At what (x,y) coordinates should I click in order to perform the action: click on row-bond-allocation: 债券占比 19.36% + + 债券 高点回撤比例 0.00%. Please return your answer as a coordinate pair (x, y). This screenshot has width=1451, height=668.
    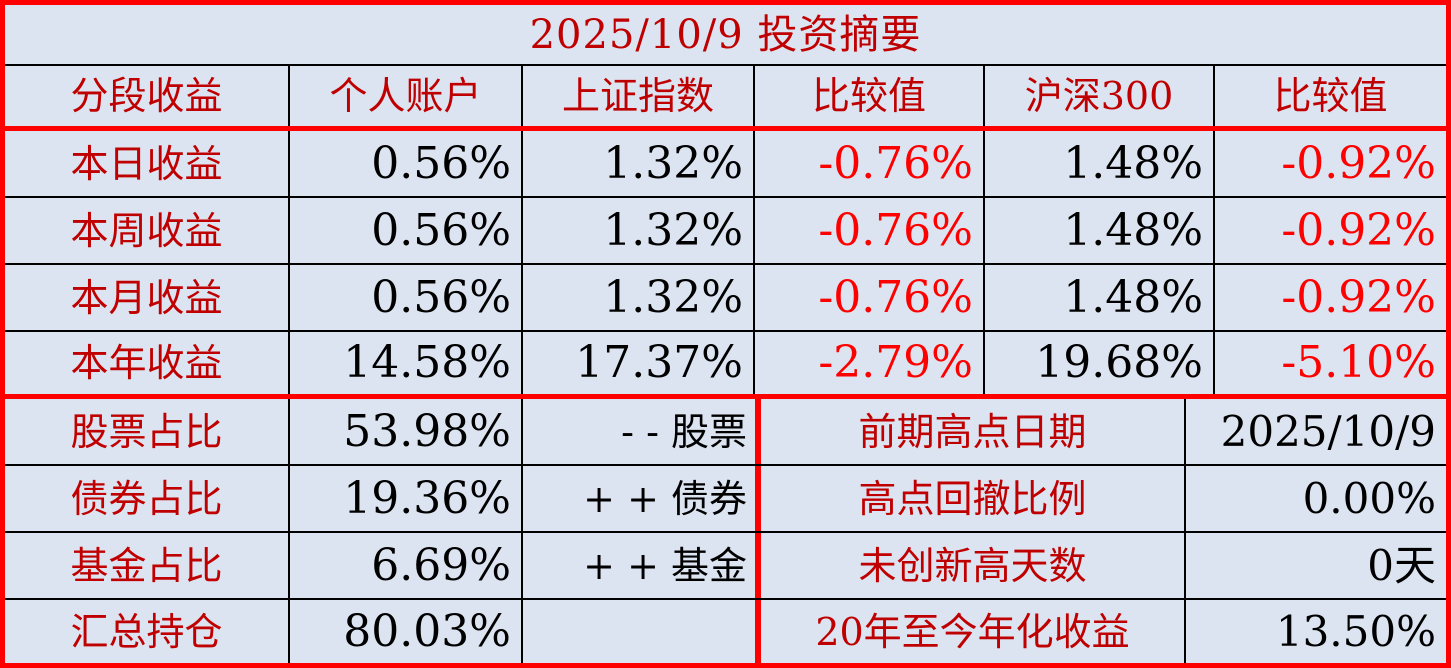
    Looking at the image, I should click on (725, 499).